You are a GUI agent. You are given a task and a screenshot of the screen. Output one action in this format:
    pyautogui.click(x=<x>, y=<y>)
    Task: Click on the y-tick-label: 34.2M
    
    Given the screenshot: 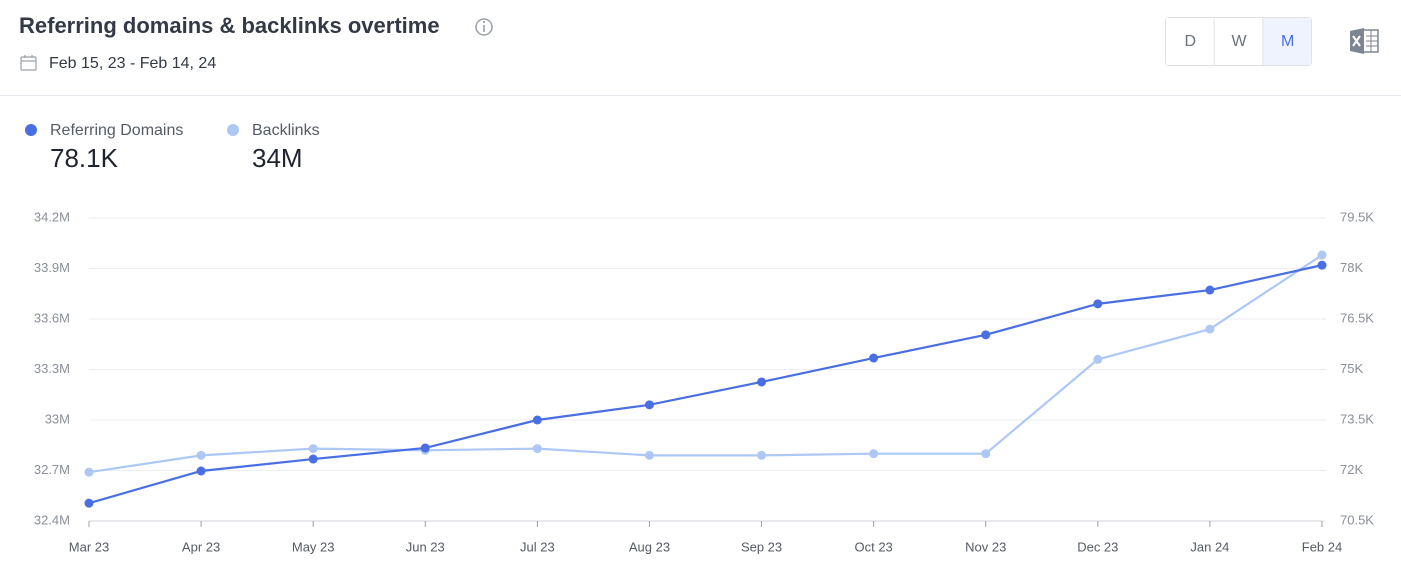 What is the action you would take?
    pyautogui.click(x=52, y=216)
    